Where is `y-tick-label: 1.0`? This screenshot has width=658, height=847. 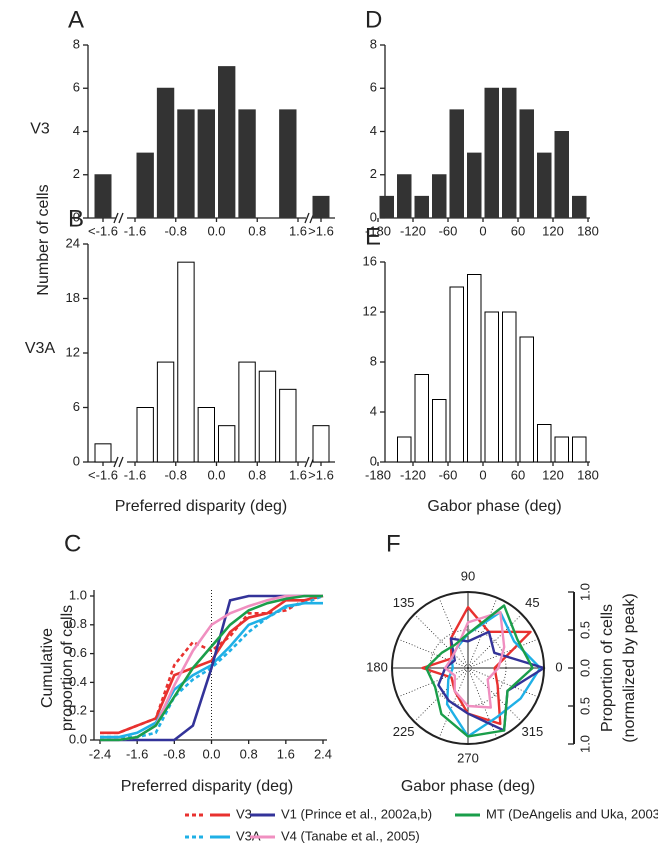 y-tick-label: 1.0 is located at coordinates (78, 594).